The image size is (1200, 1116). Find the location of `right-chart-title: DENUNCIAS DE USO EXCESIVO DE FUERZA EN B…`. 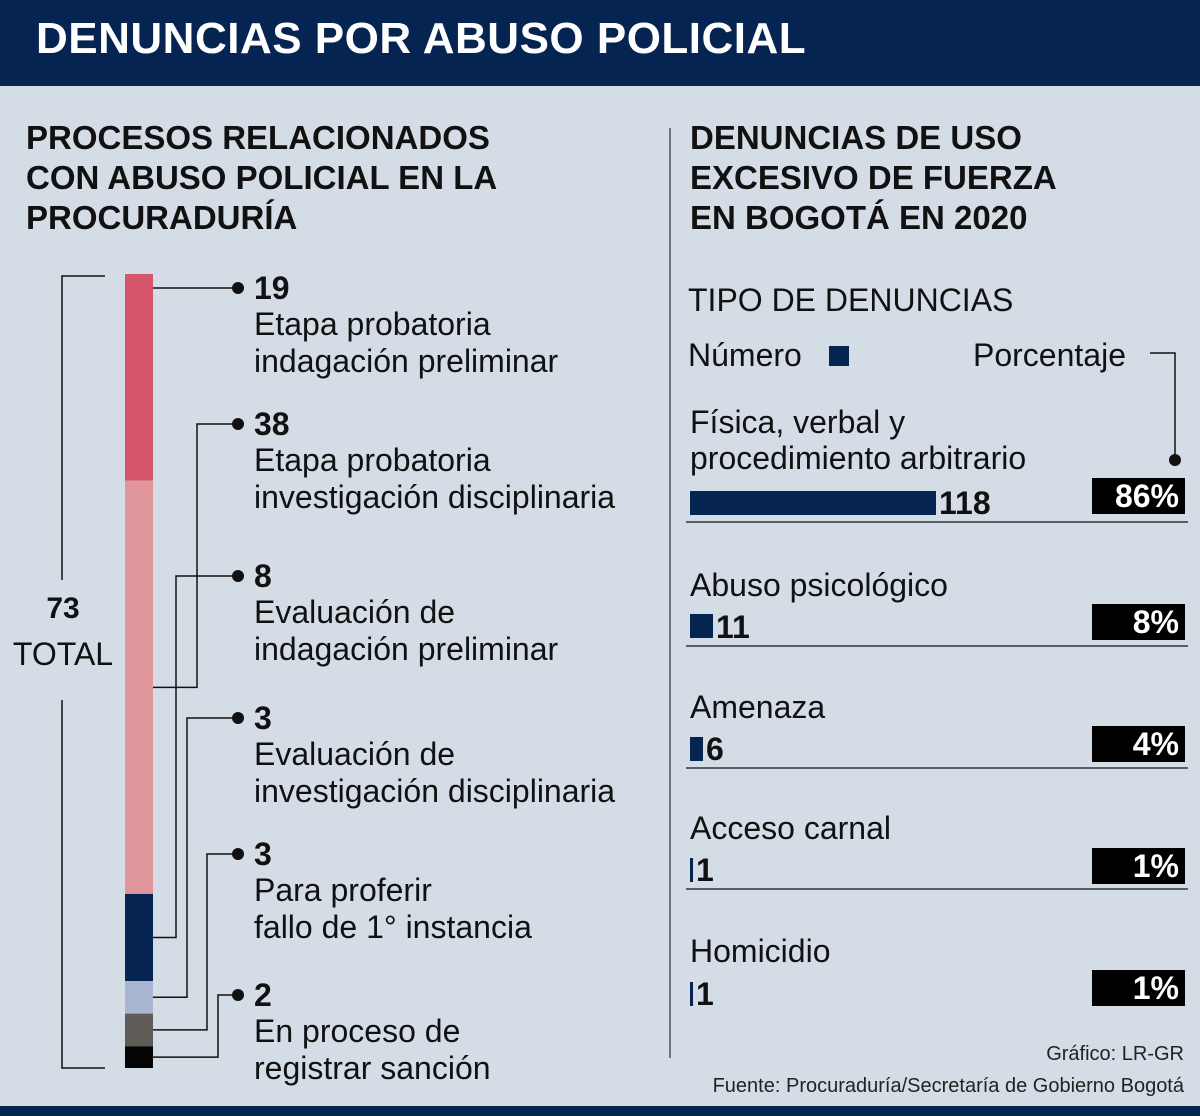

right-chart-title: DENUNCIAS DE USO EXCESIVO DE FUERZA EN B… is located at coordinates (873, 178).